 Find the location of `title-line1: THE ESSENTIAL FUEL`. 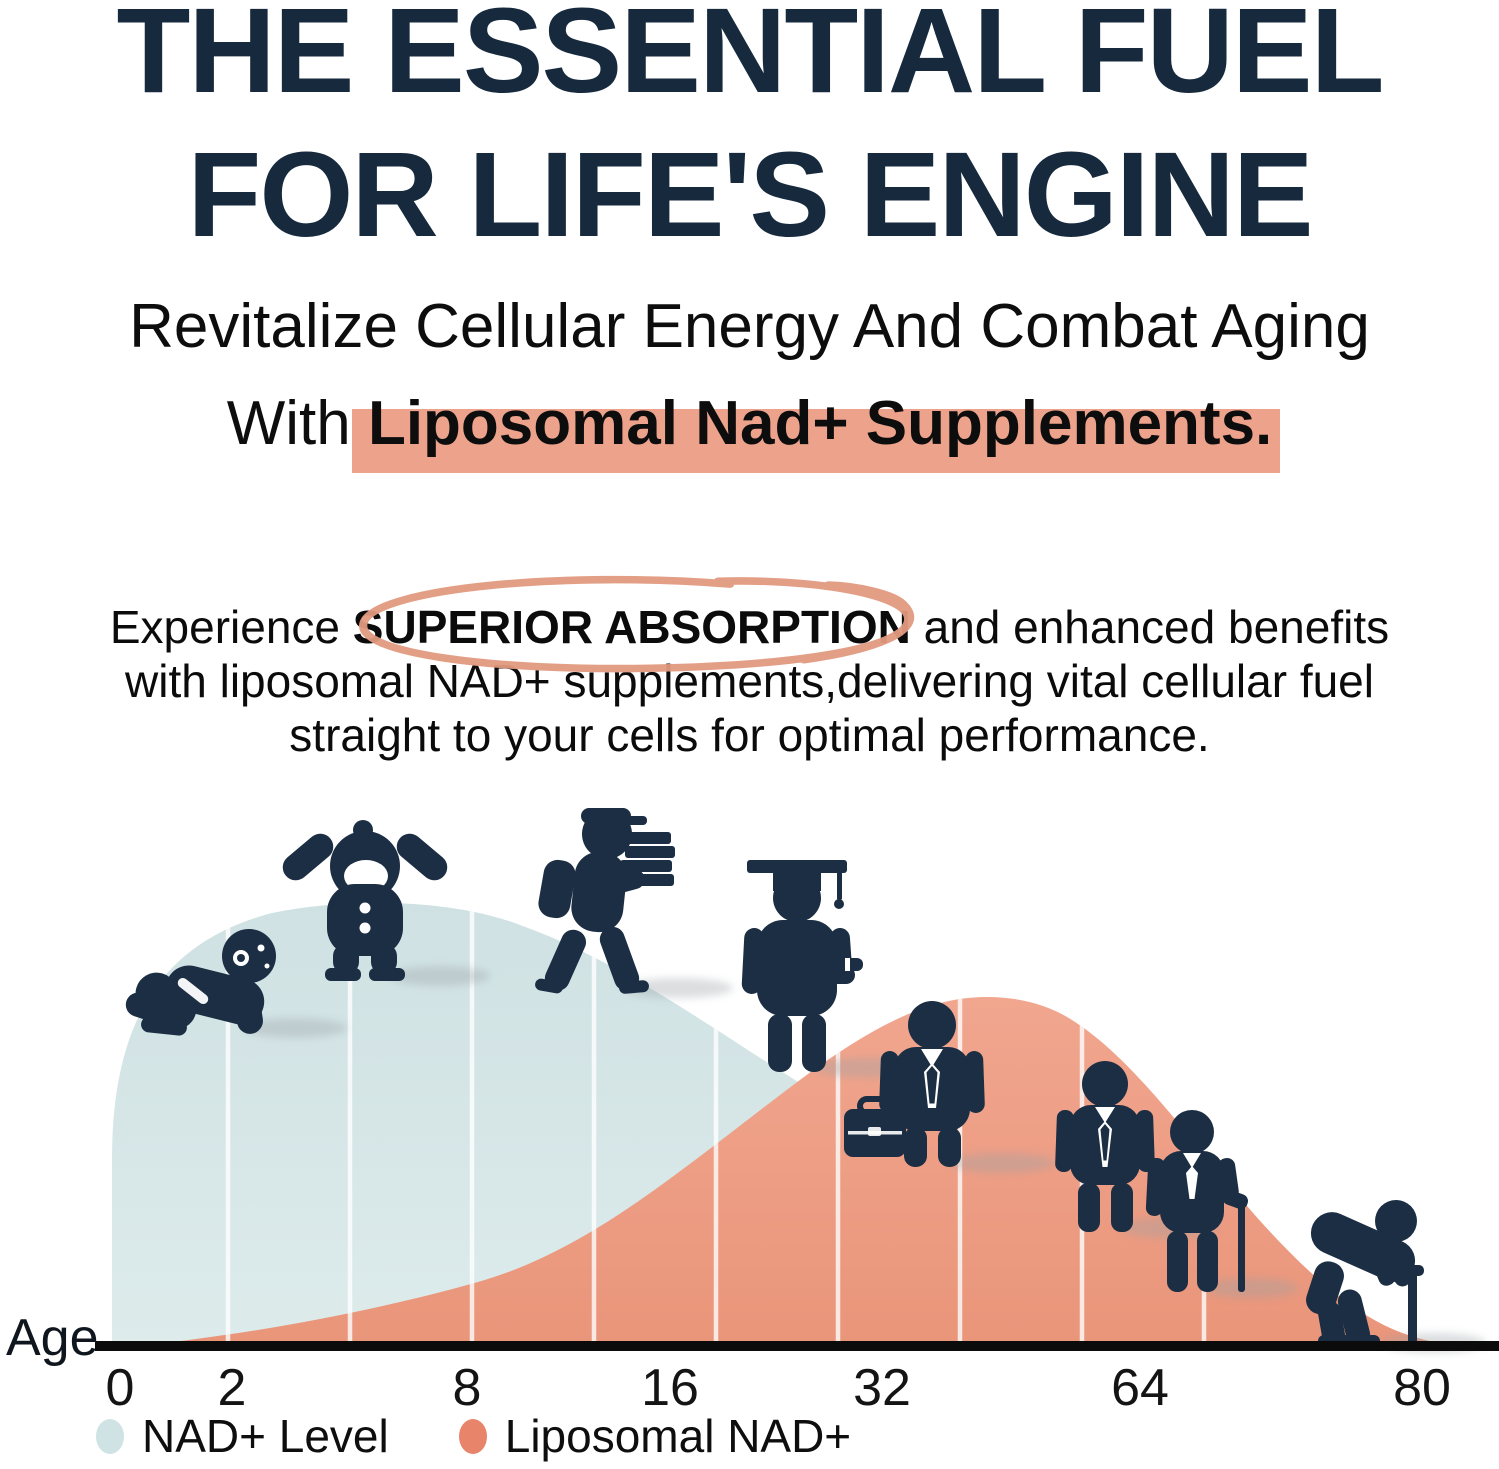

title-line1: THE ESSENTIAL FUEL is located at coordinates (750, 59).